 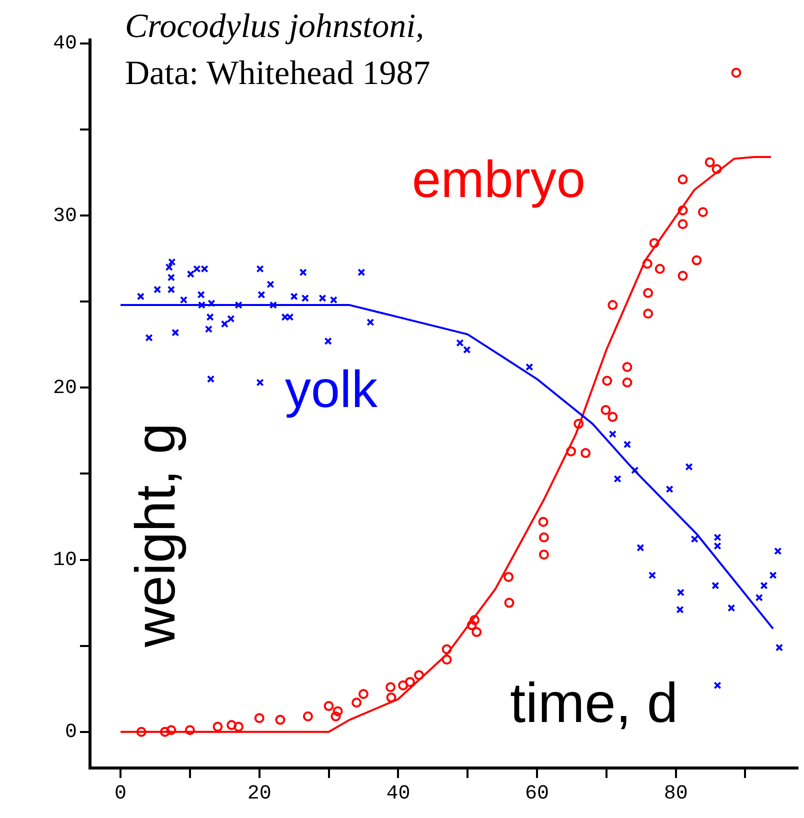 I want to click on x-tick-label: 60, so click(x=537, y=794).